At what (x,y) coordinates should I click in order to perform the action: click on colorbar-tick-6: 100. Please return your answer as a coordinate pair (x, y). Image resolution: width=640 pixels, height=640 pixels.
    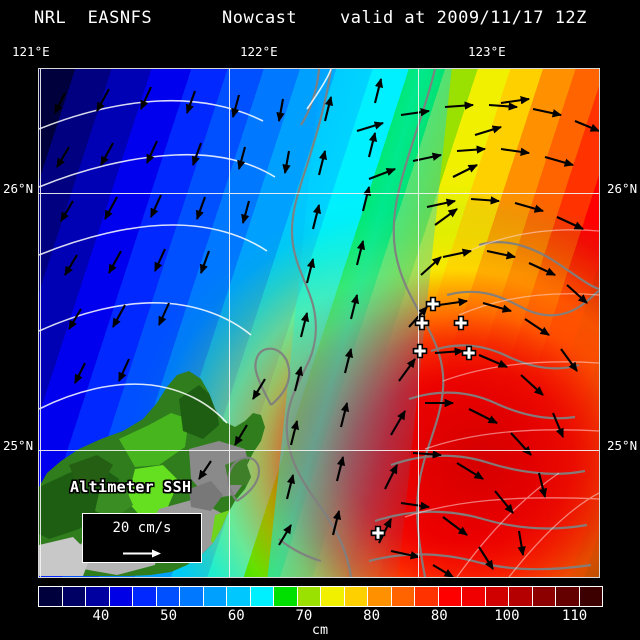
    Looking at the image, I should click on (507, 616).